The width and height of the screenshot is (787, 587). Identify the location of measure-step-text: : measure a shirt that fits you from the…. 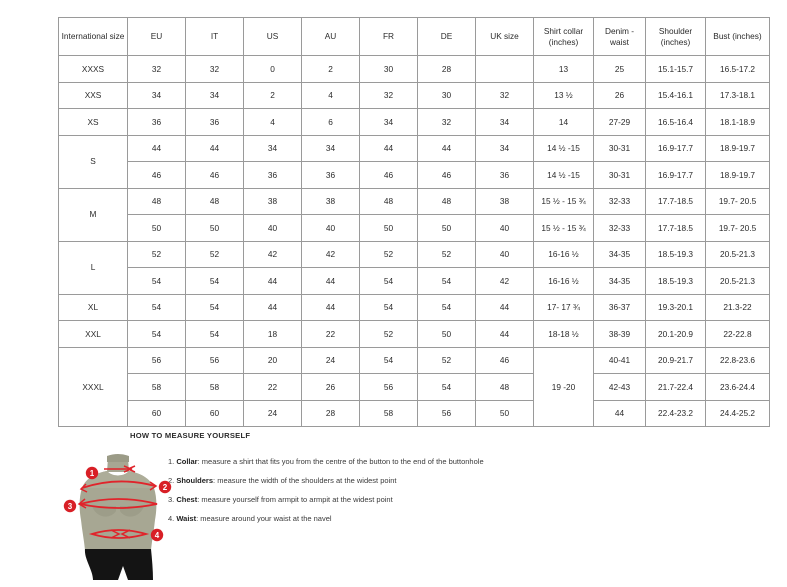
(340, 461).